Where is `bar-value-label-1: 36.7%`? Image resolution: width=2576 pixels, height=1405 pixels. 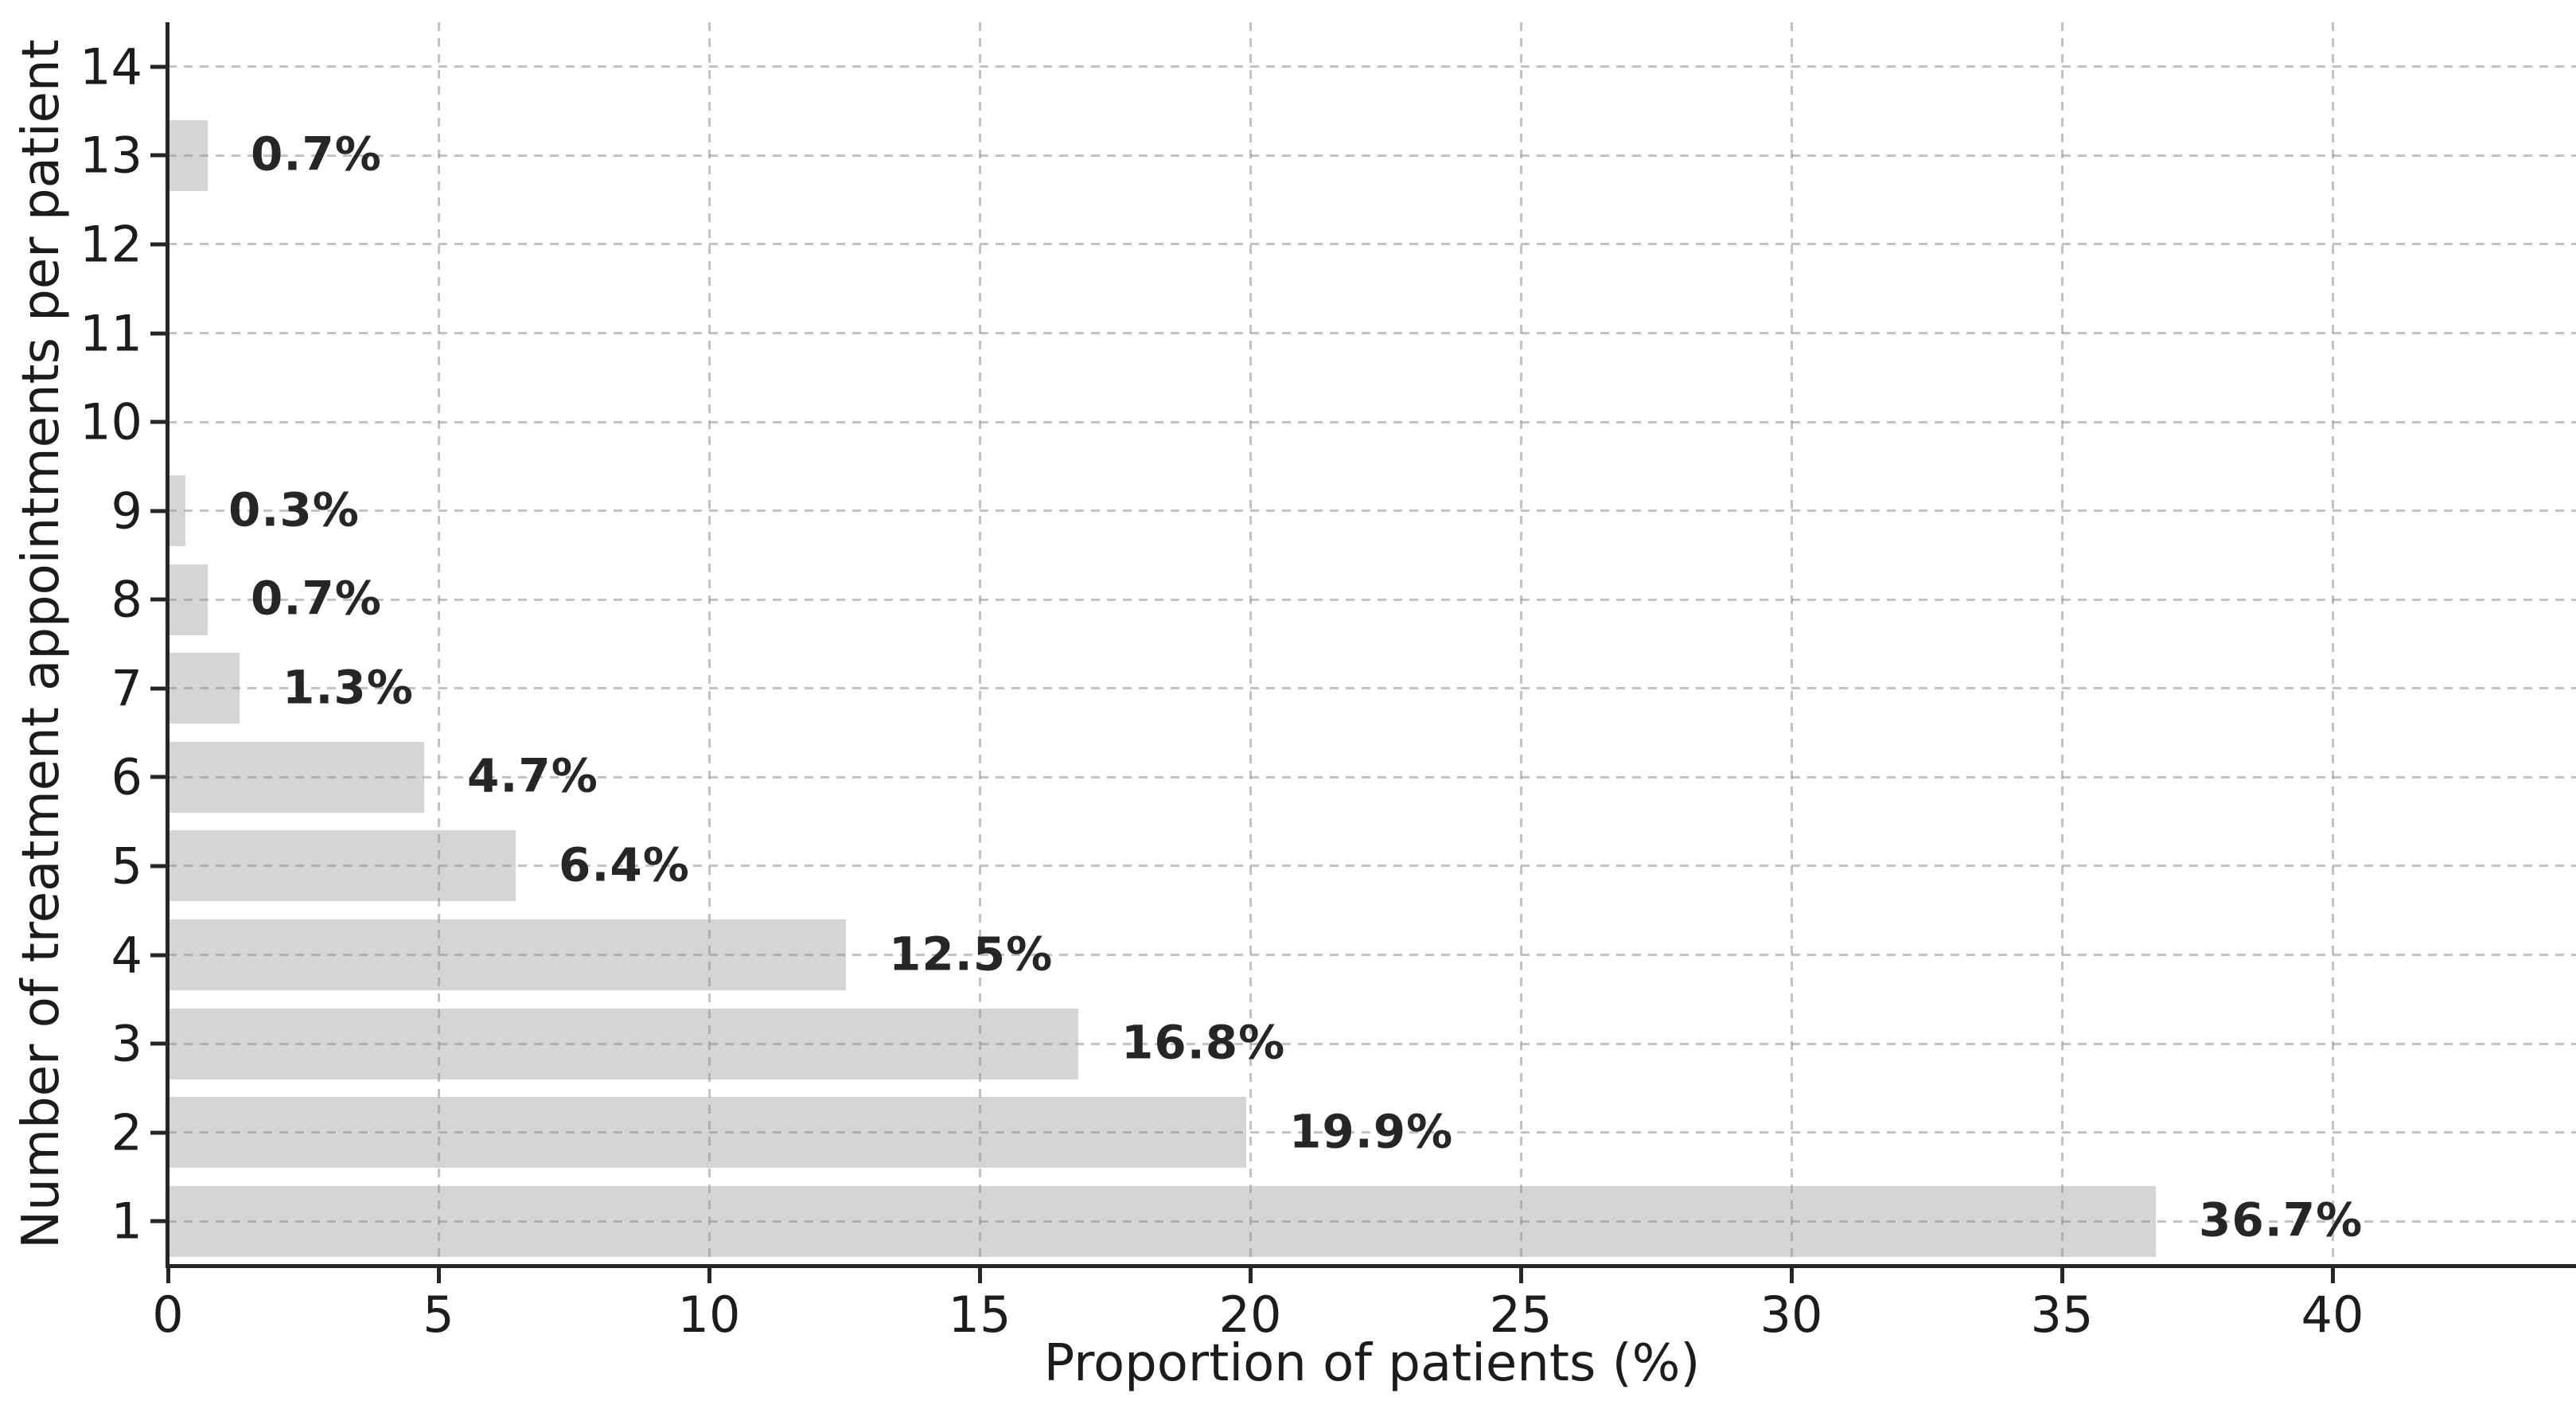 bar-value-label-1: 36.7% is located at coordinates (2281, 1219).